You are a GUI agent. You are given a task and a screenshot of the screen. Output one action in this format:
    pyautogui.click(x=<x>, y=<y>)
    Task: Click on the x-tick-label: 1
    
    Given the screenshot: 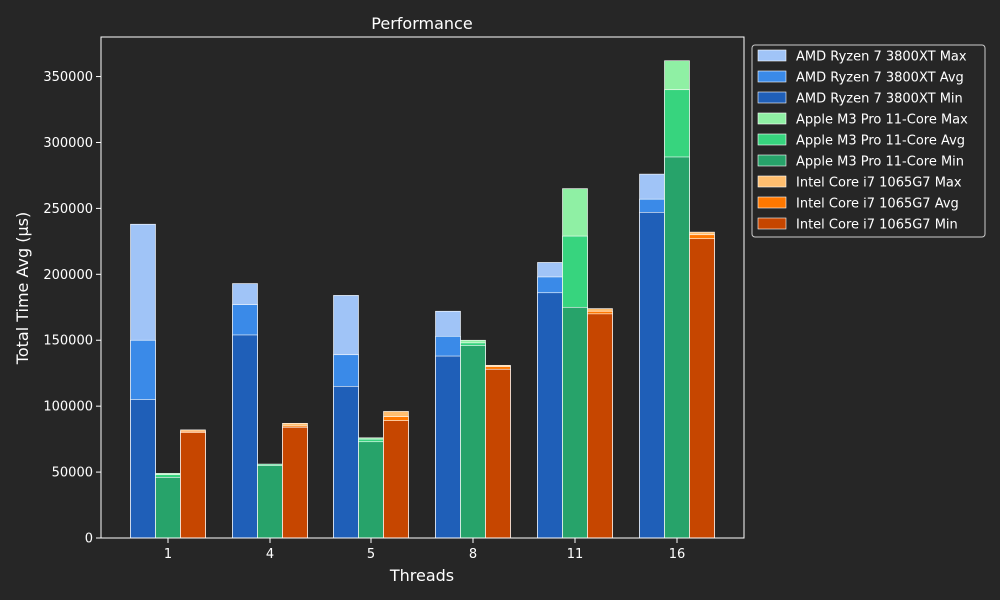 What is the action you would take?
    pyautogui.click(x=168, y=554)
    